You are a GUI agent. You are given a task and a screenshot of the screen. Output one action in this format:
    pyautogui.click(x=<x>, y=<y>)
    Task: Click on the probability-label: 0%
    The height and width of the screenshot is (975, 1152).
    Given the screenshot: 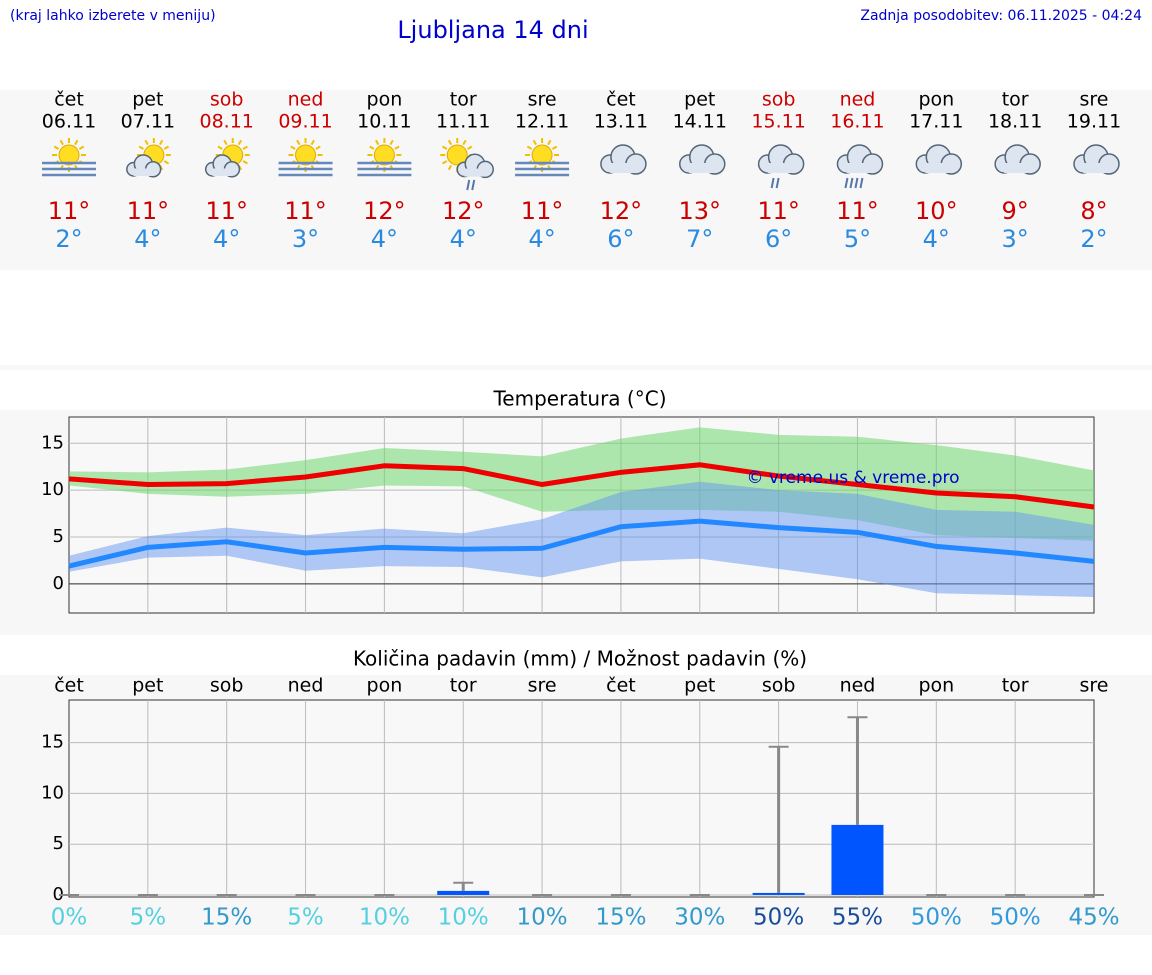 What is the action you would take?
    pyautogui.click(x=69, y=918)
    